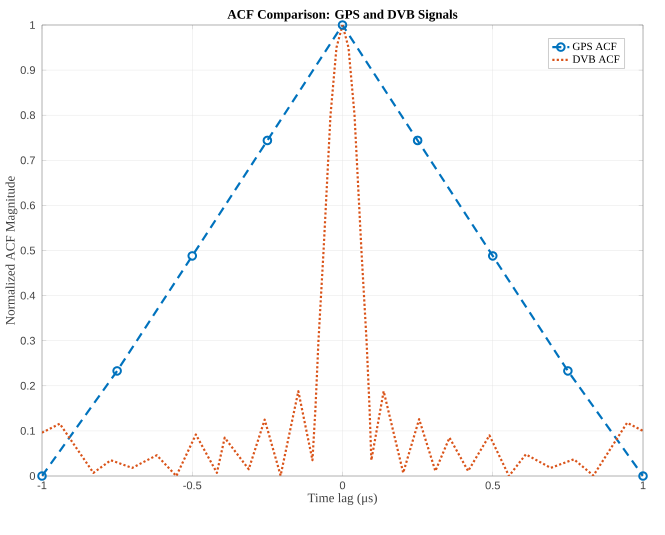 The image size is (665, 535). What do you see at coordinates (594, 46) in the screenshot?
I see `legend-label: GPS ACF` at bounding box center [594, 46].